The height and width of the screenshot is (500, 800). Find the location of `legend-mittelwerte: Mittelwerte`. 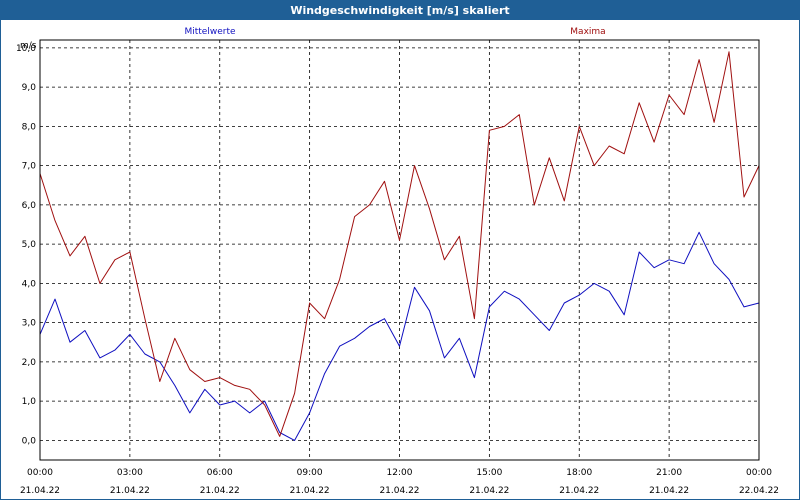

legend-mittelwerte: Mittelwerte is located at coordinates (209, 32).